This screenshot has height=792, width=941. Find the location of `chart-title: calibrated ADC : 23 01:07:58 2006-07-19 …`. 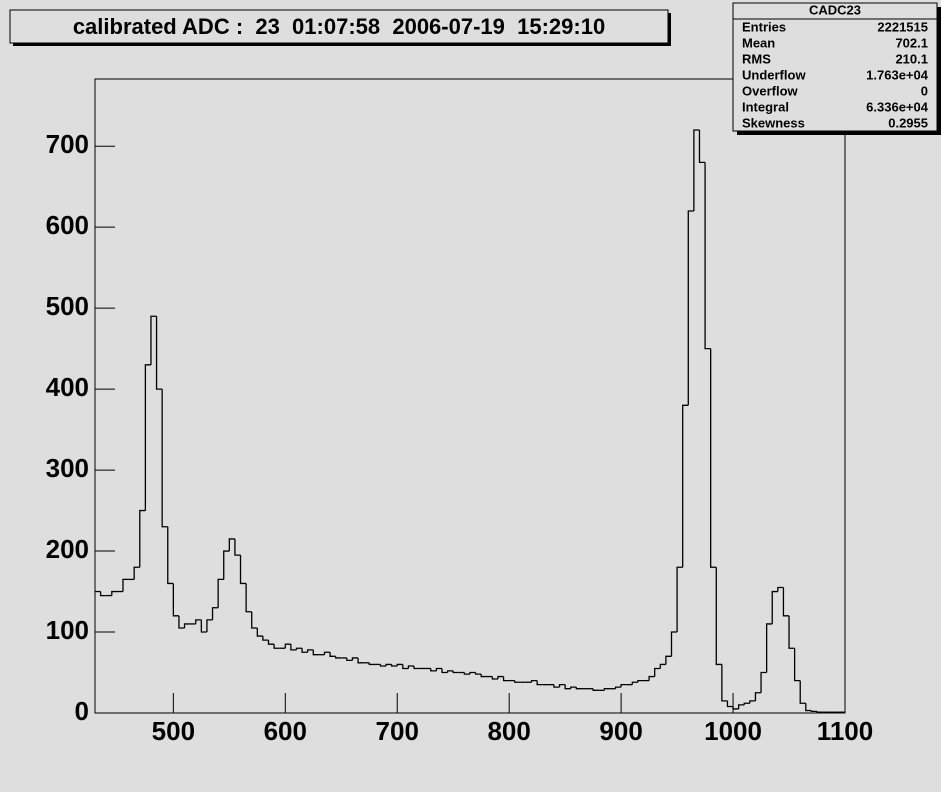

chart-title: calibrated ADC : 23 01:07:58 2006-07-19 … is located at coordinates (339, 26).